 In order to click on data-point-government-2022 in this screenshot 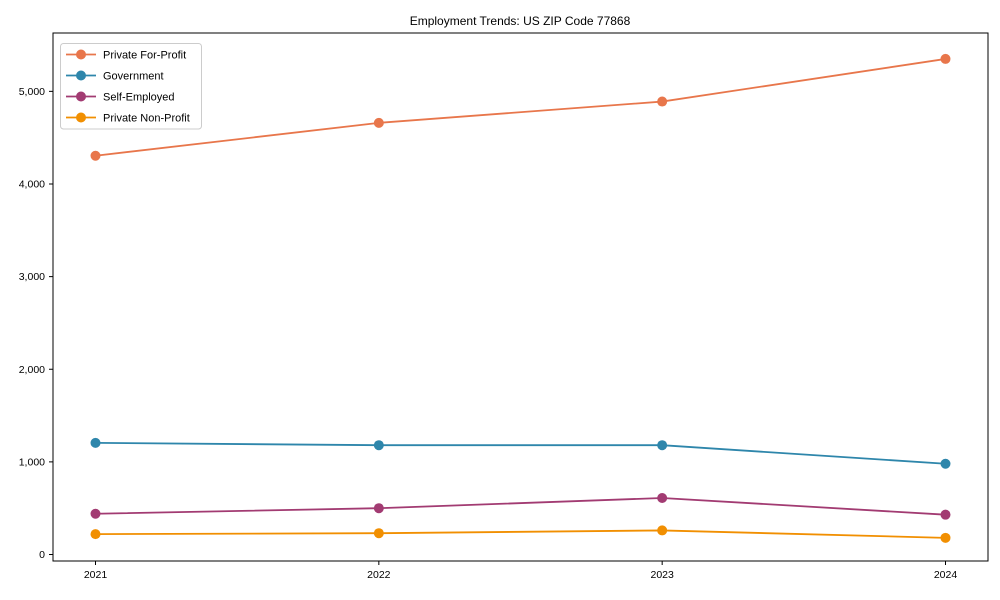, I will do `click(378, 445)`.